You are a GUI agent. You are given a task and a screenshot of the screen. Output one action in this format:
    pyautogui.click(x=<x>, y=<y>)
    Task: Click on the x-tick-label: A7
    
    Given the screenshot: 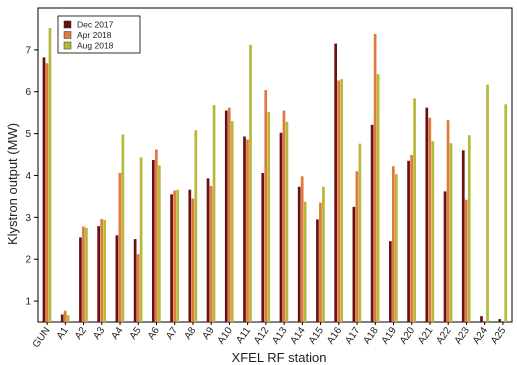 What is the action you would take?
    pyautogui.click(x=172, y=333)
    